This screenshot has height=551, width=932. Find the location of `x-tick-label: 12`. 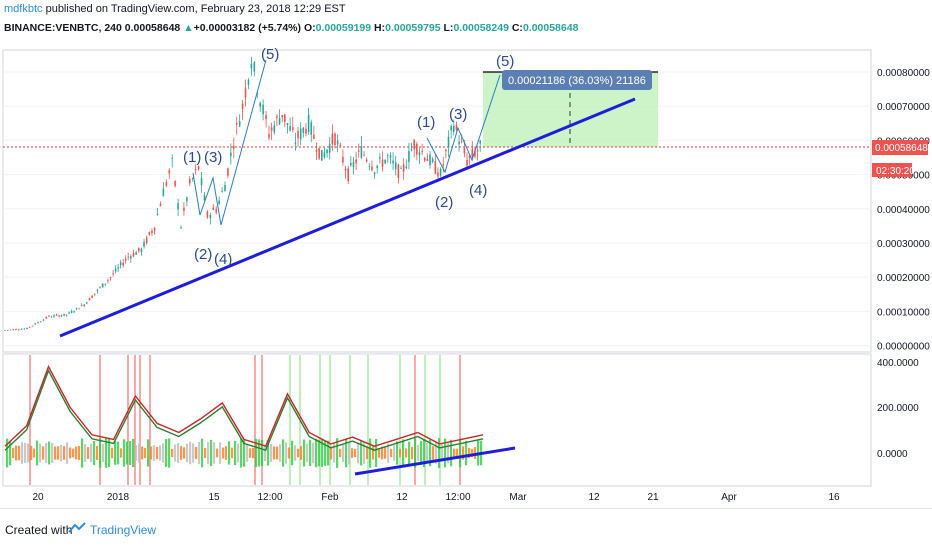

x-tick-label: 12 is located at coordinates (594, 497).